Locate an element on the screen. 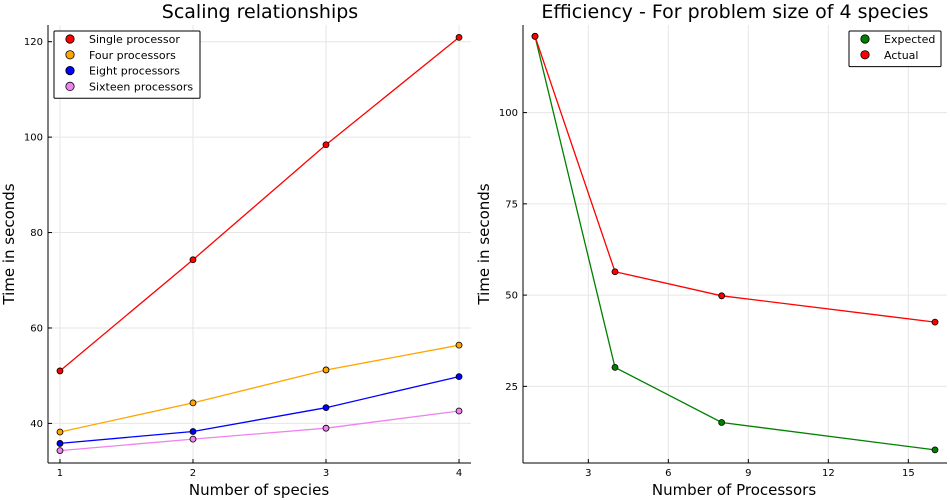 The height and width of the screenshot is (500, 950). x-tick-label: 1 is located at coordinates (60, 473).